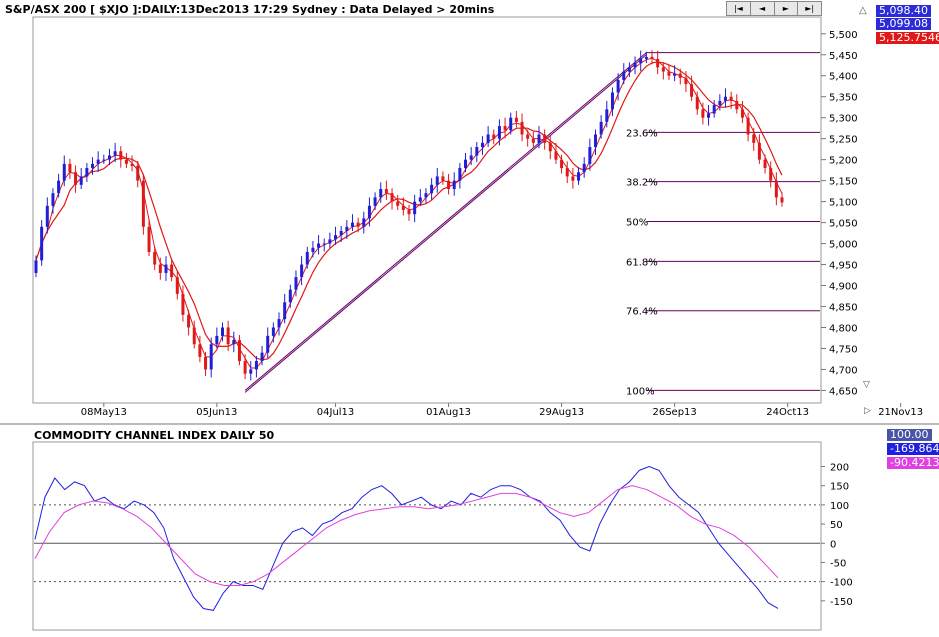  What do you see at coordinates (867, 411) in the screenshot?
I see `scroll-right-icon: ▷` at bounding box center [867, 411].